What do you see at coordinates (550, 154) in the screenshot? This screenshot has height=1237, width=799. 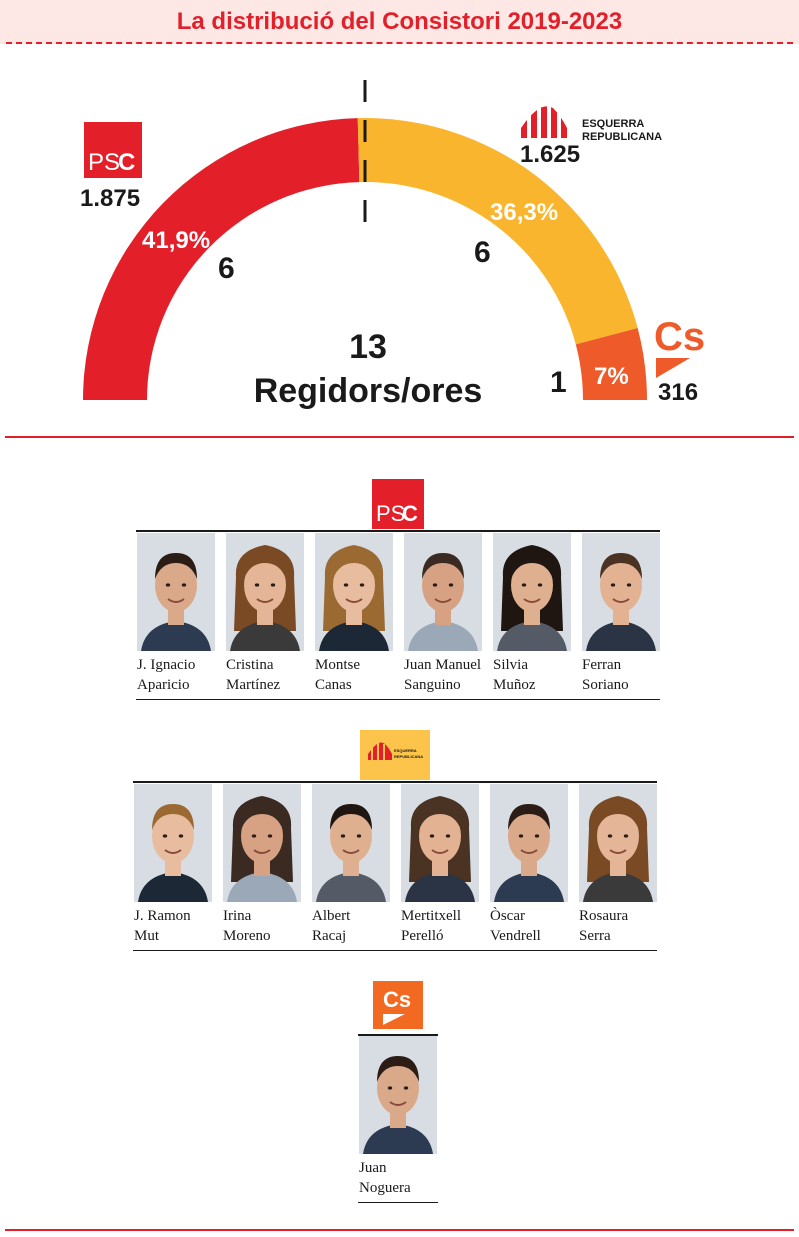 I see `erc-votes: 1.625` at bounding box center [550, 154].